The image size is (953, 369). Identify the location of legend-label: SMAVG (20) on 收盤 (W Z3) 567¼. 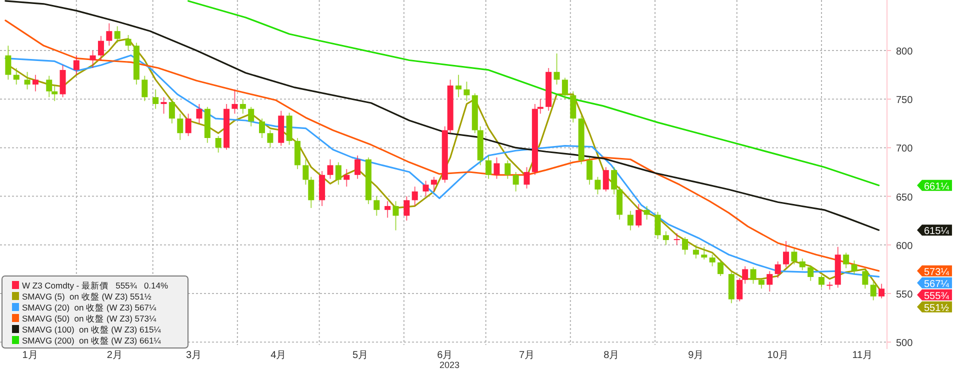
(89, 307).